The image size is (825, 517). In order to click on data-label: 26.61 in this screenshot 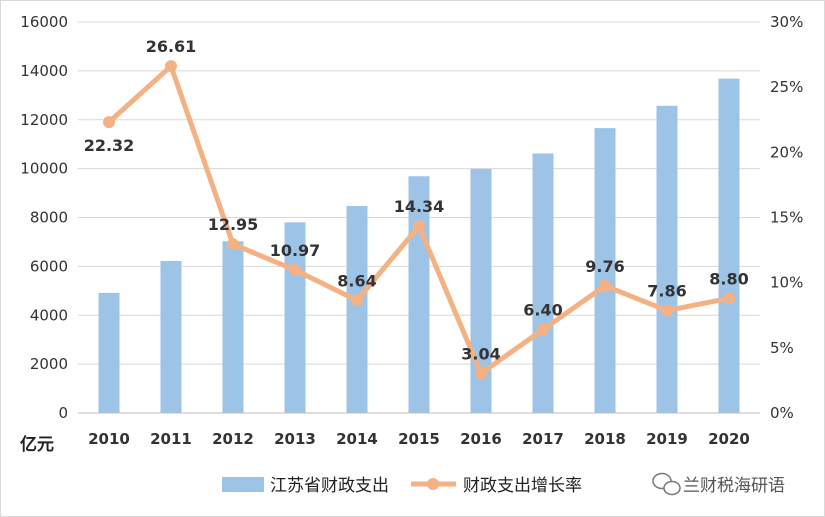, I will do `click(171, 46)`.